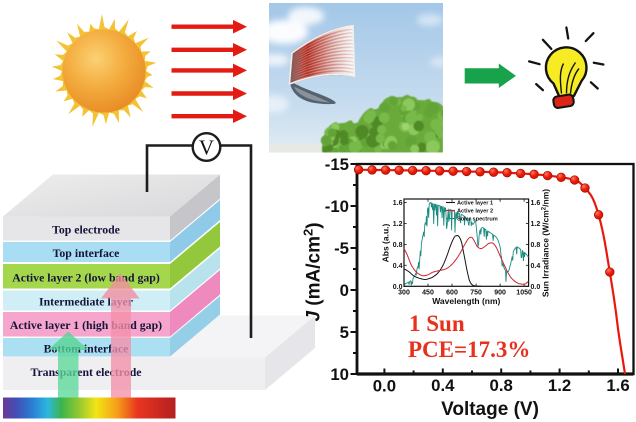  Describe the element at coordinates (452, 293) in the screenshot. I see `svg-text: 600` at that location.